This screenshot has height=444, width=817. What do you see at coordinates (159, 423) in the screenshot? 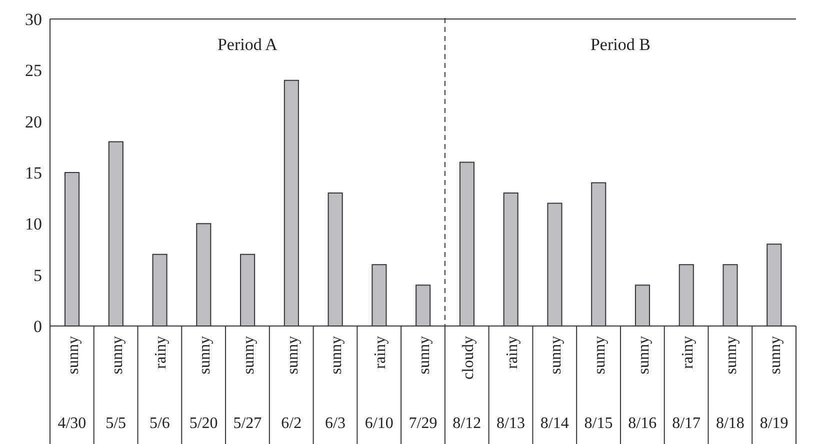
I see `x-tick-label: 5/6` at bounding box center [159, 423].